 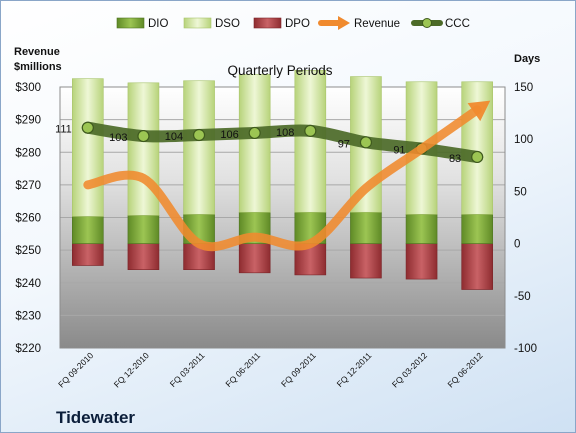 What do you see at coordinates (522, 297) in the screenshot?
I see `right-tick-label: -50` at bounding box center [522, 297].